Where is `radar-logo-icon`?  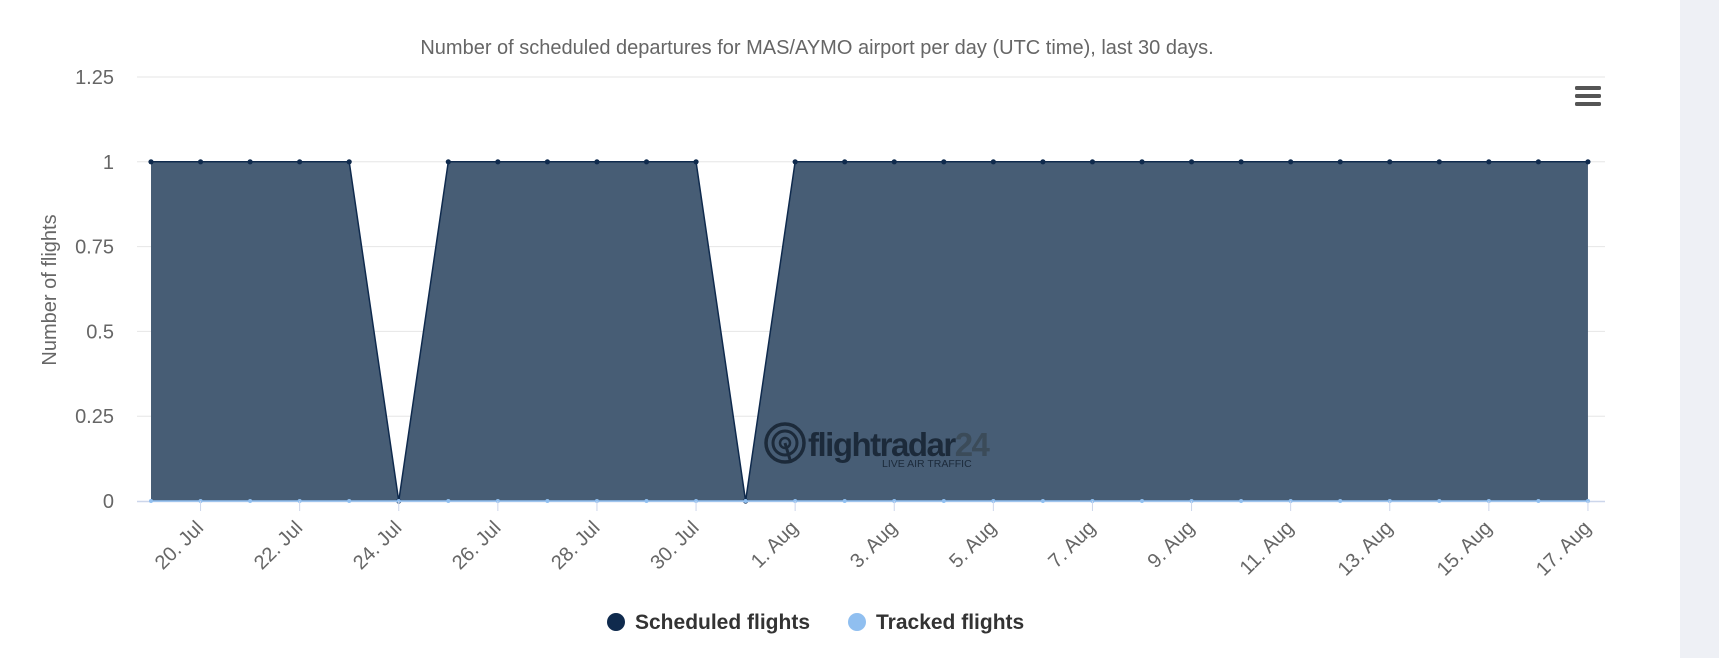 radar-logo-icon is located at coordinates (785, 443).